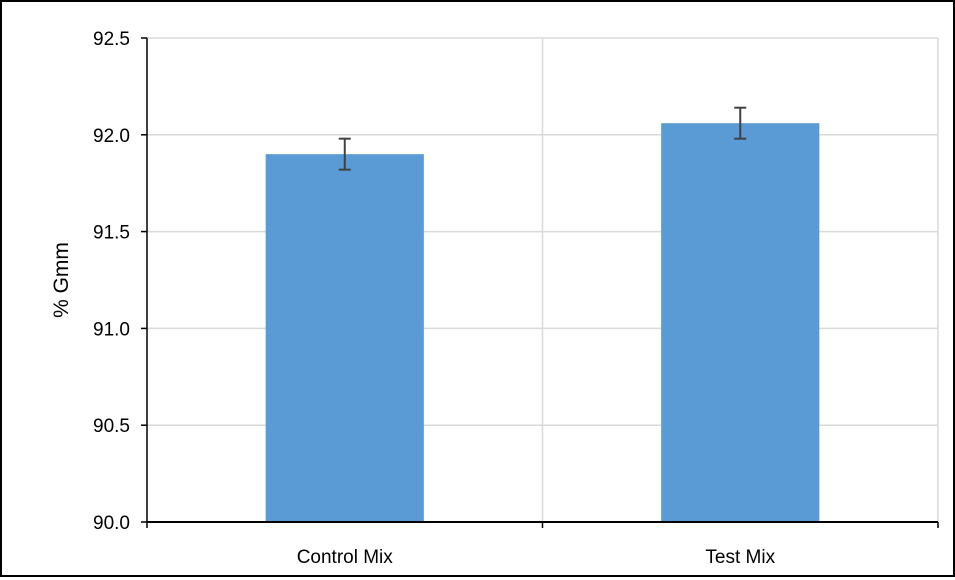 This screenshot has height=580, width=955. Describe the element at coordinates (111, 233) in the screenshot. I see `y-tick-label: 91.5` at that location.